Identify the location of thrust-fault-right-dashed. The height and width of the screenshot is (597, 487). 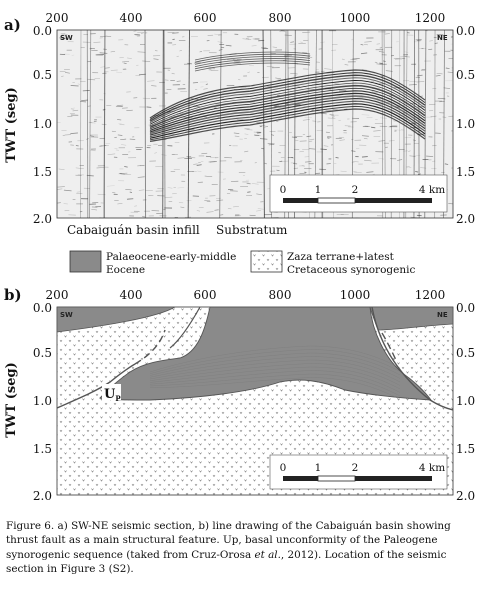
(389, 346).